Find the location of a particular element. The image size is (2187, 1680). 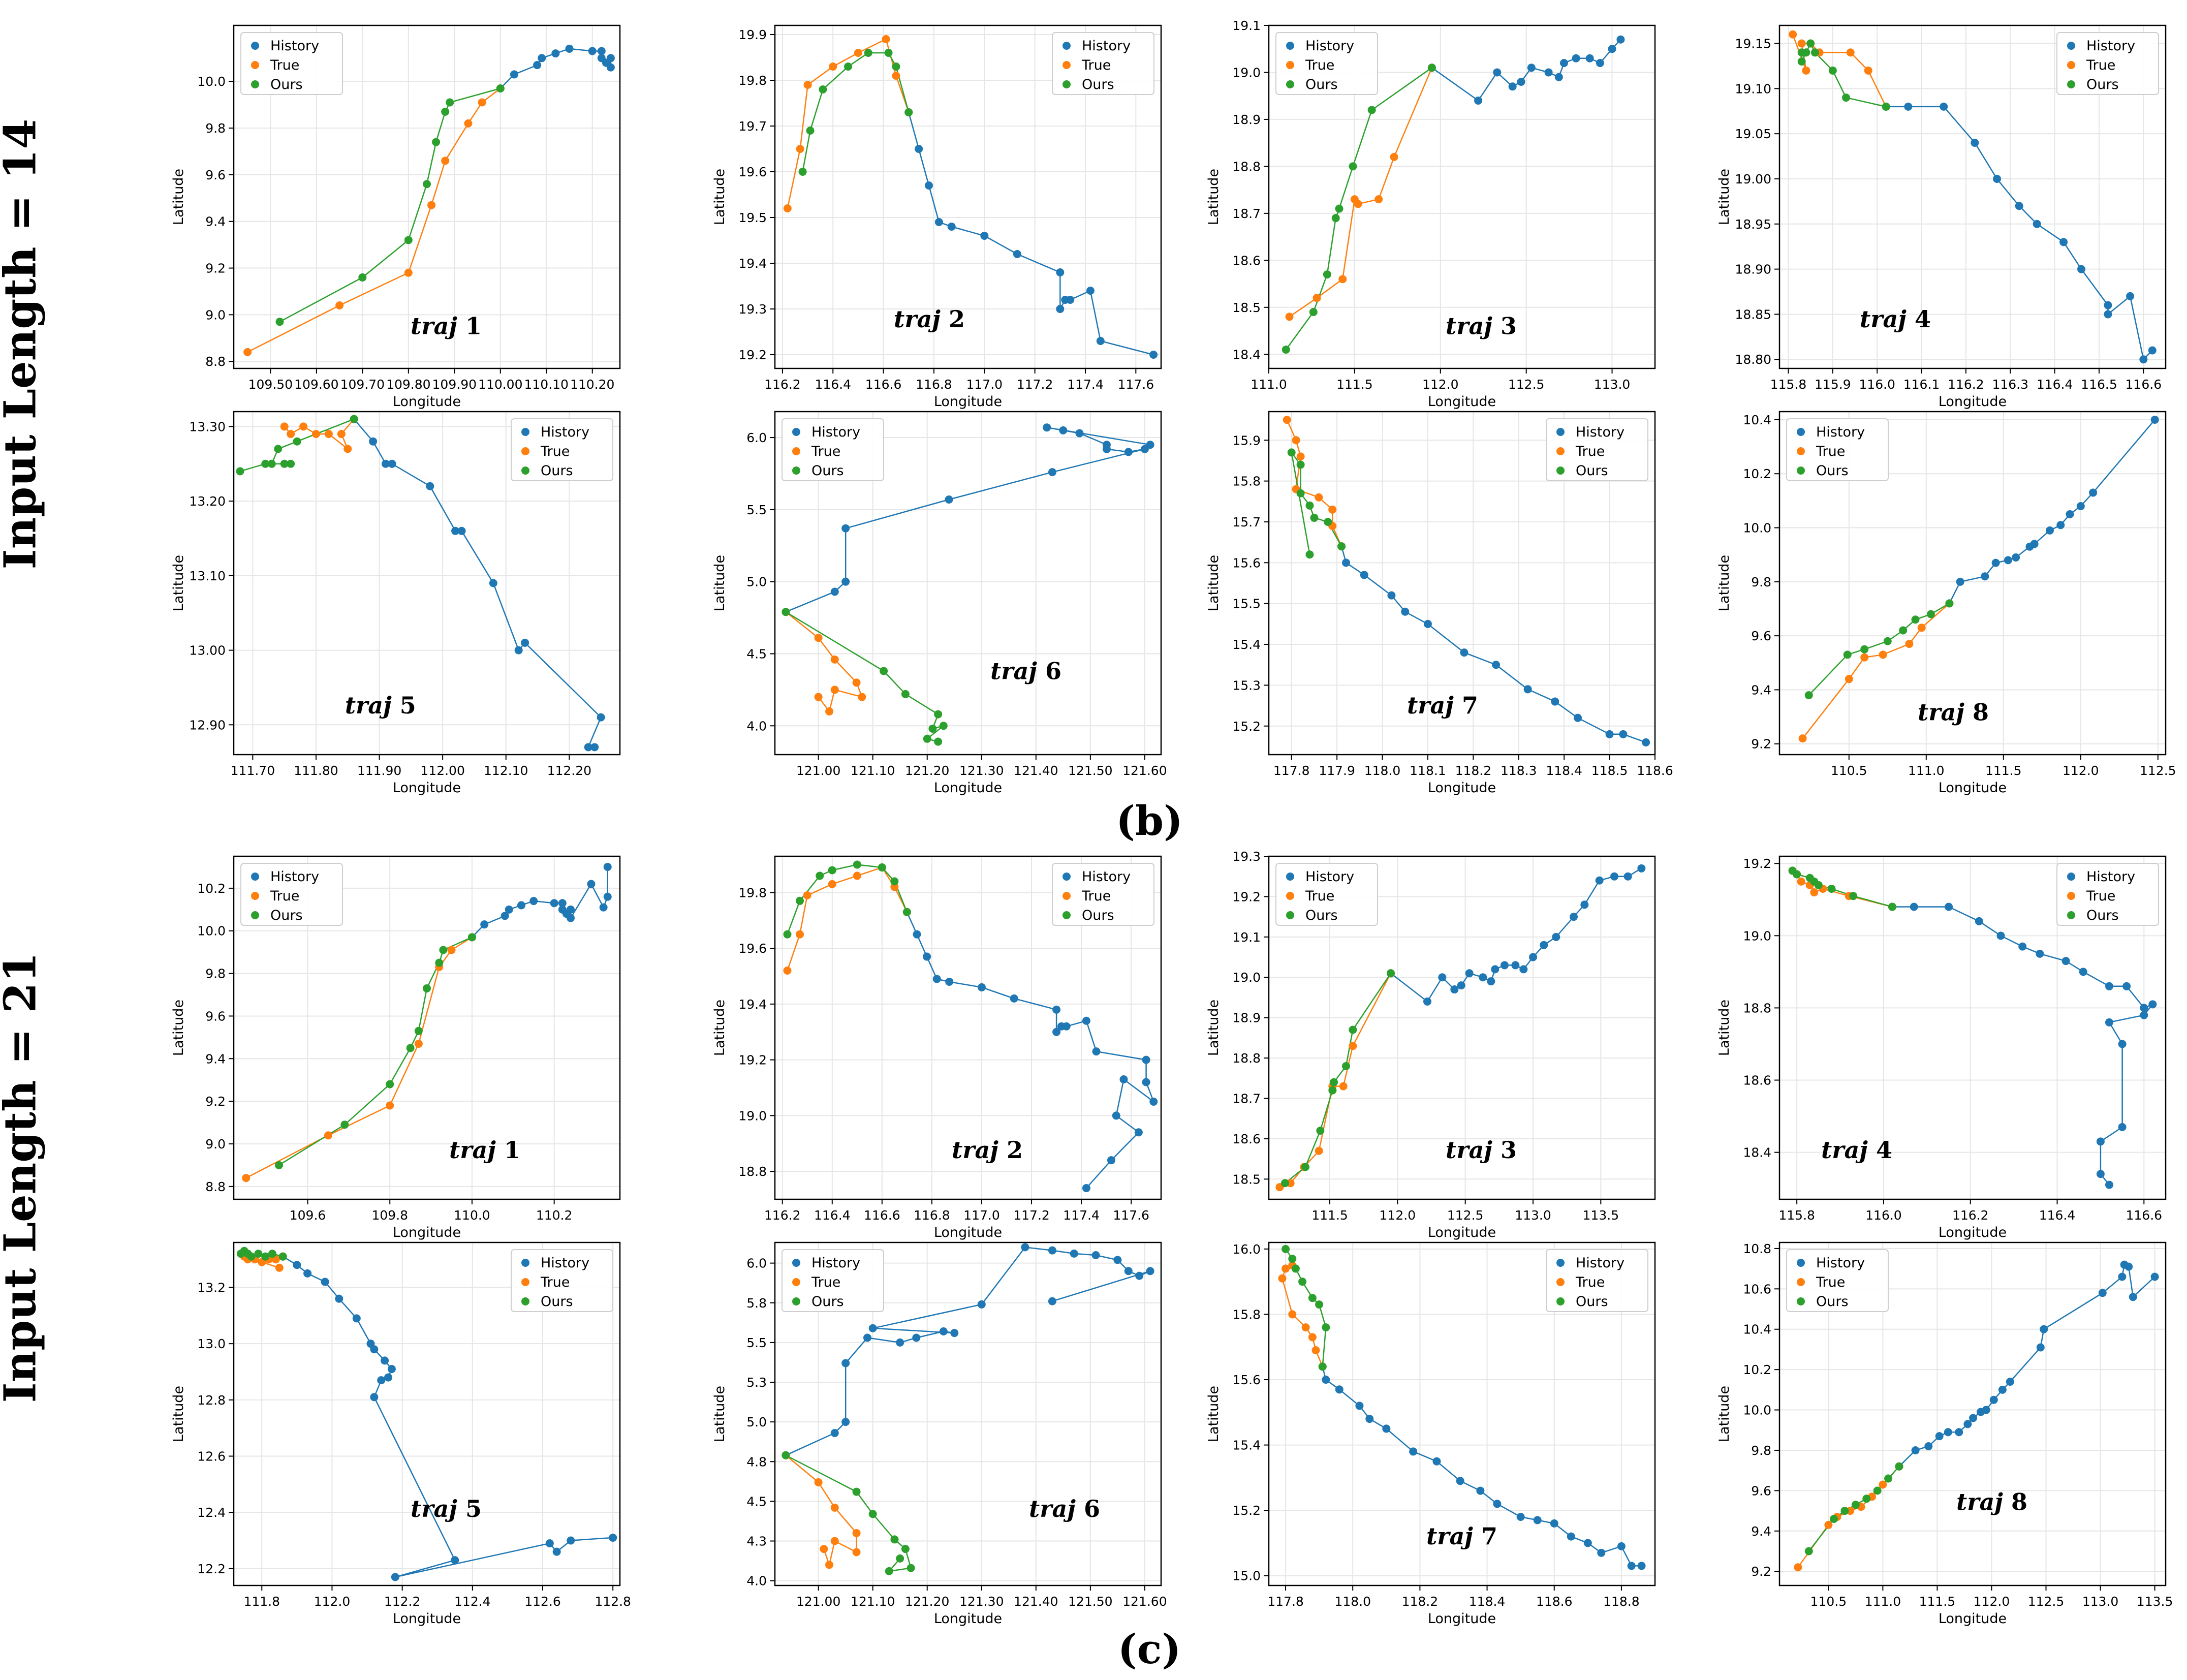

y-tick-label: 15.2 is located at coordinates (1246, 1510).